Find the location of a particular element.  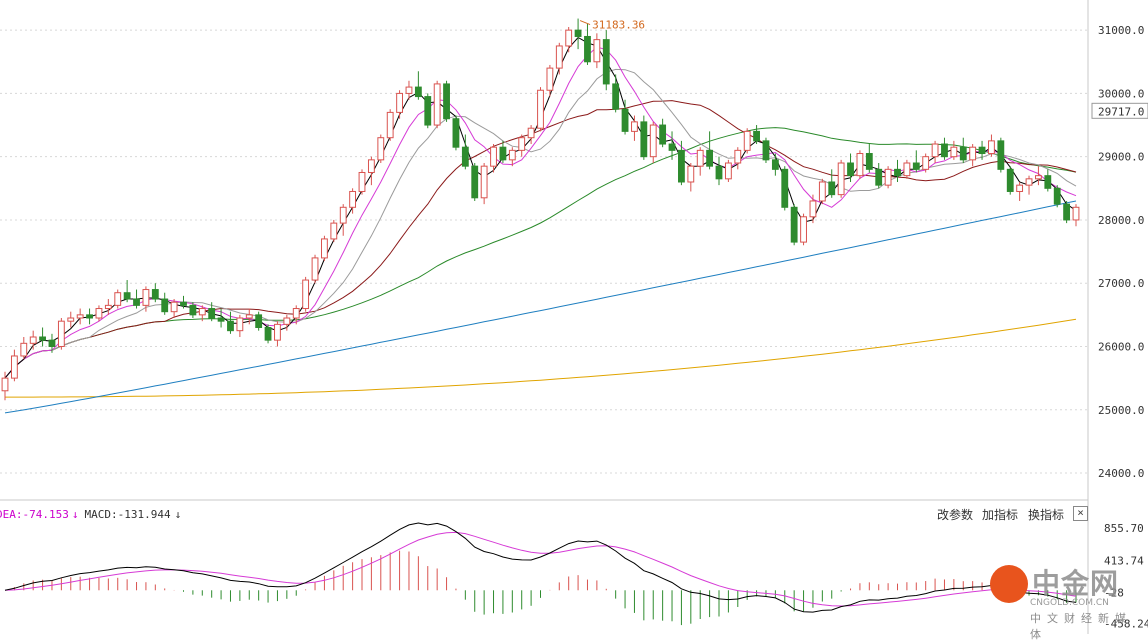

logo-subtitle: 中文财经新媒体 is located at coordinates (1081, 626).